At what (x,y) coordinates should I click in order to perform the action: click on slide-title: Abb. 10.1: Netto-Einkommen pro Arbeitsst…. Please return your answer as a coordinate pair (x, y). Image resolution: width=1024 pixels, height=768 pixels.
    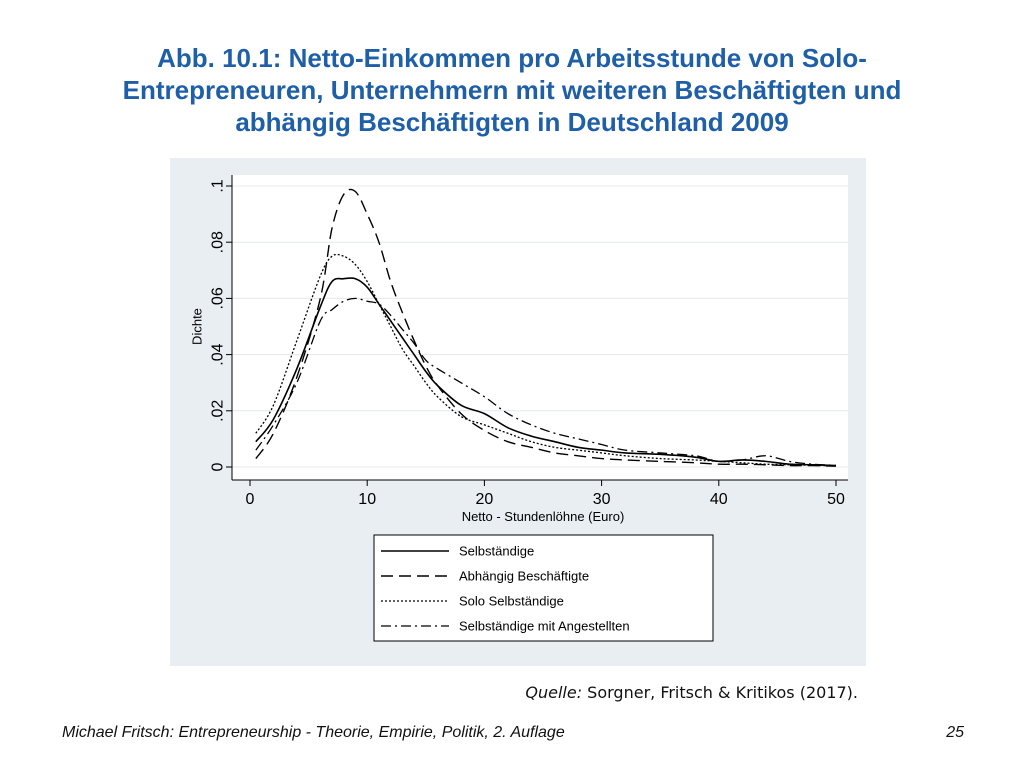
    Looking at the image, I should click on (512, 90).